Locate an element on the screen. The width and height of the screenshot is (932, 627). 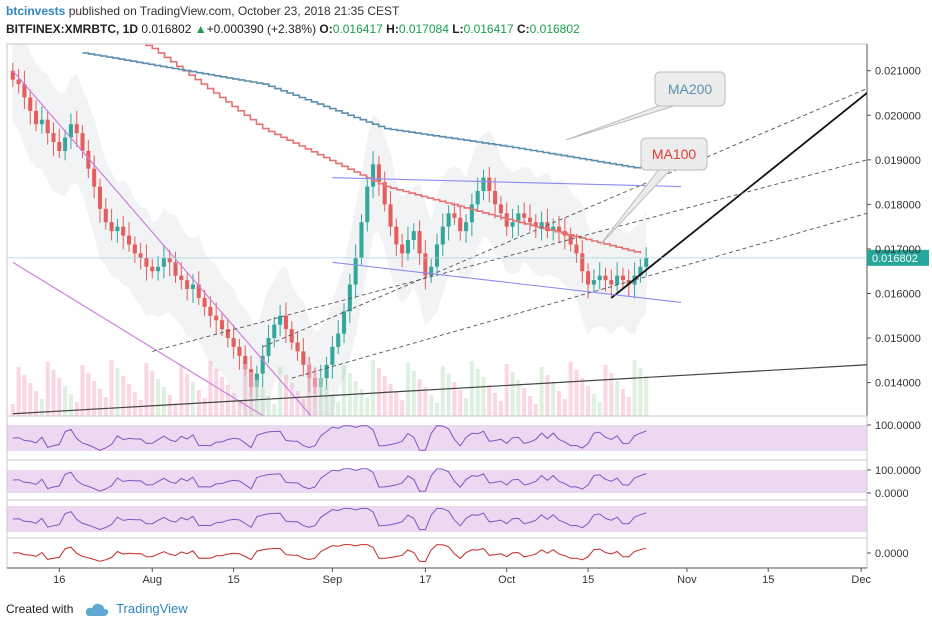
last-price: 0.016802 is located at coordinates (166, 29).